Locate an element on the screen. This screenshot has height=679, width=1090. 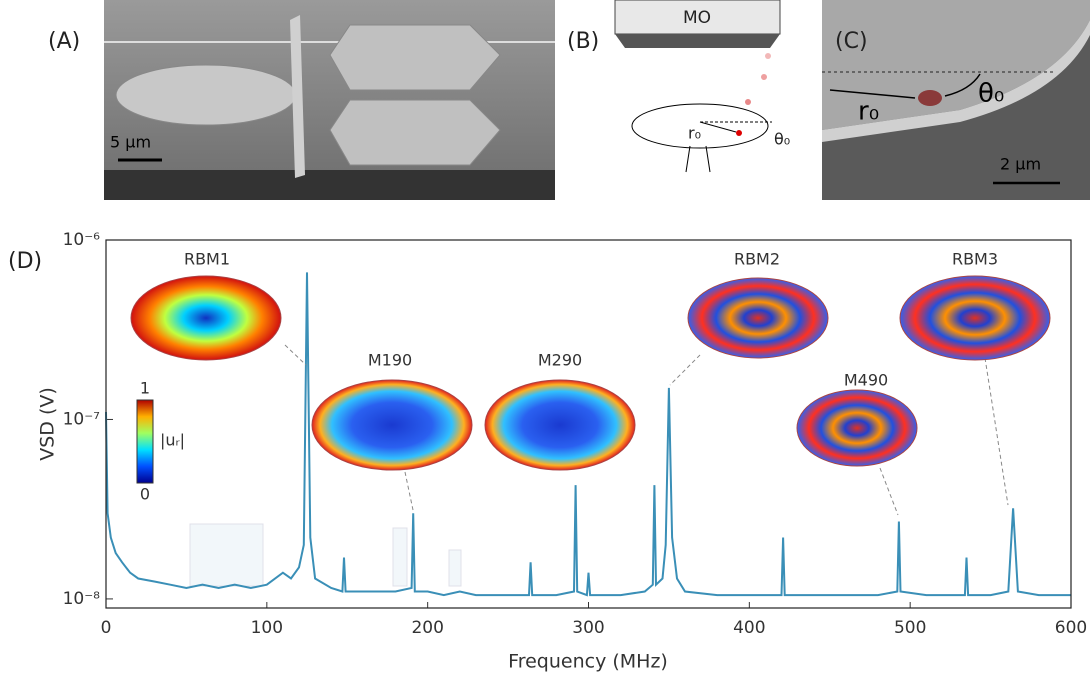
x-tick-label: 300 is located at coordinates (588, 628).